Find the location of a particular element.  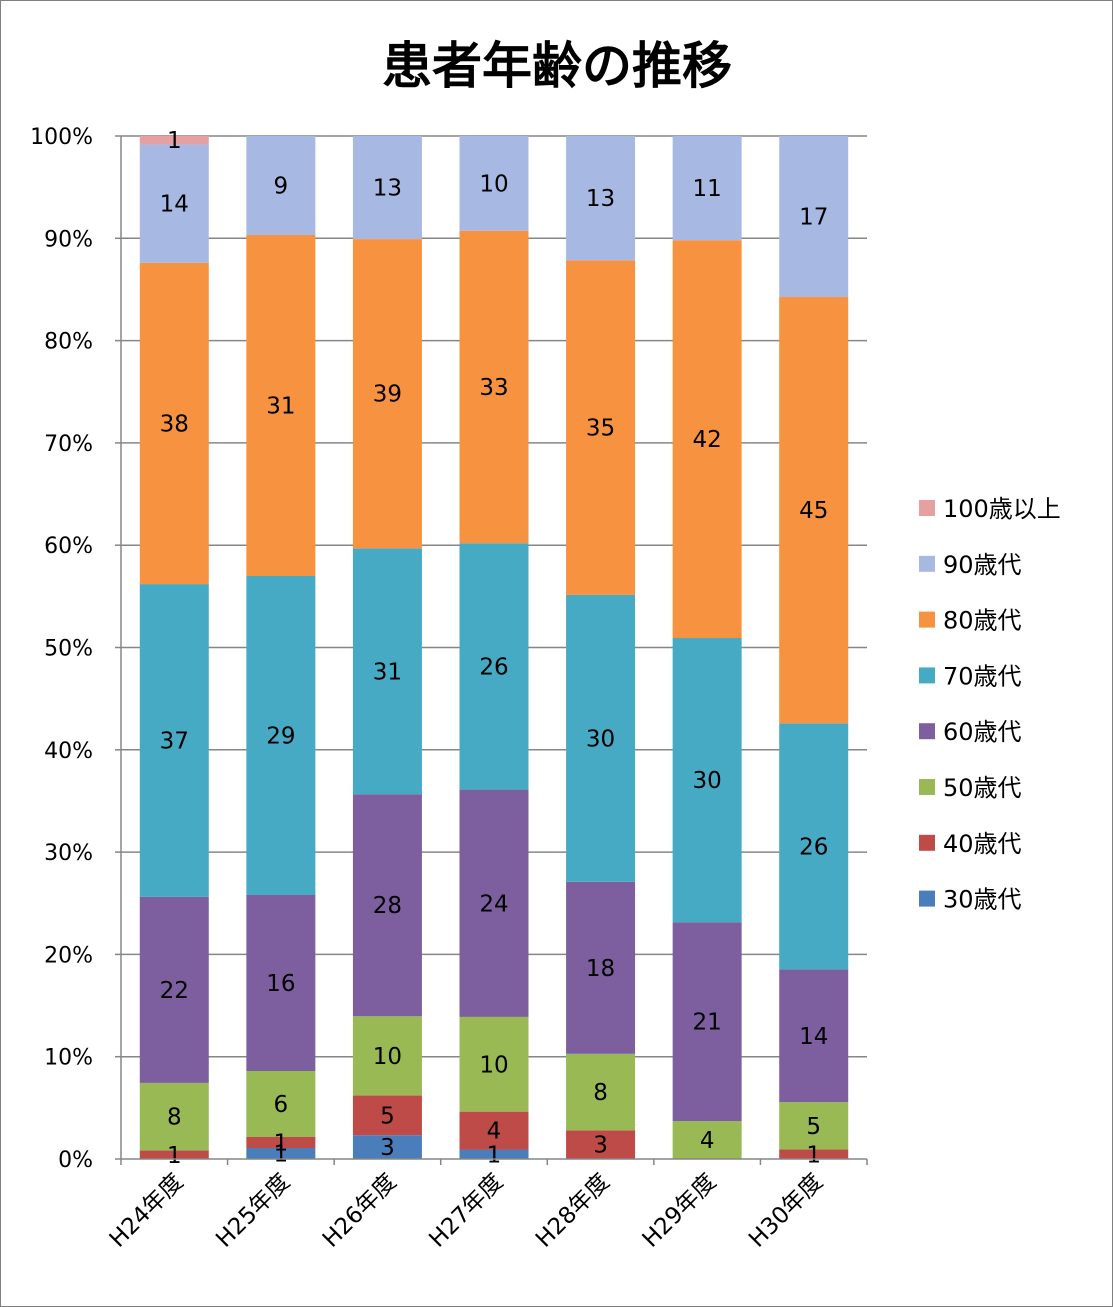

x-category-label: H27年度 is located at coordinates (466, 1211).